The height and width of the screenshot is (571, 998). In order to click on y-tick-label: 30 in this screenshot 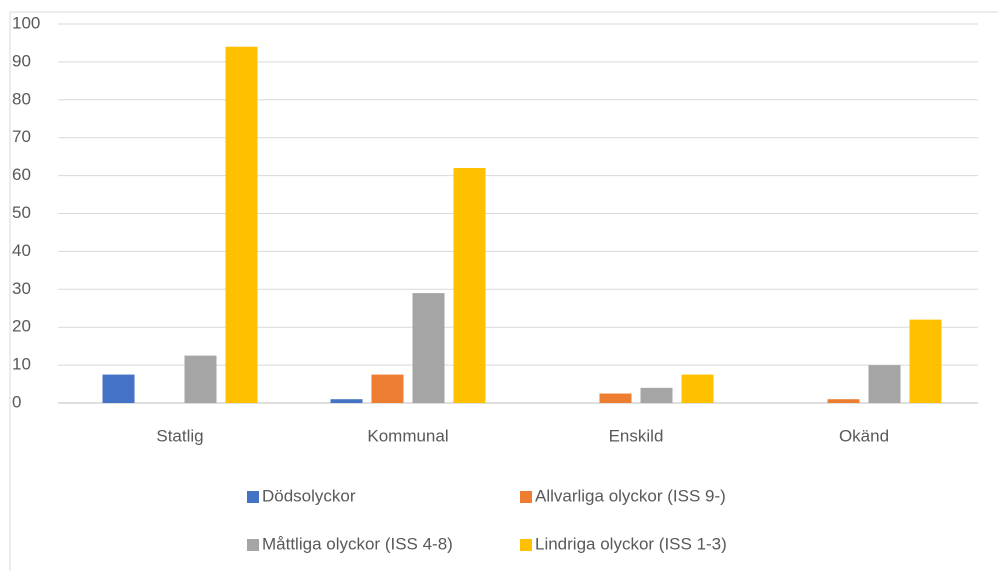, I will do `click(21, 288)`.